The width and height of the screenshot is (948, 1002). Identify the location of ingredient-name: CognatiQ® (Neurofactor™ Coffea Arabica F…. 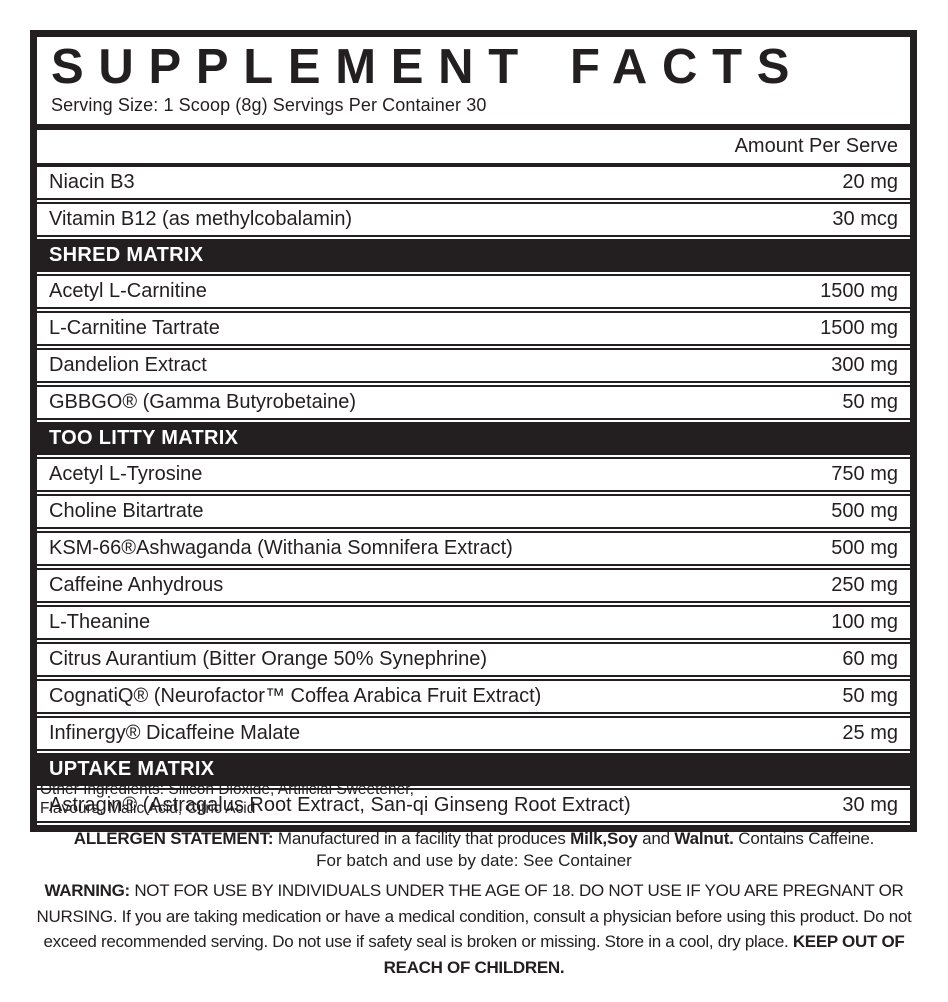
(295, 696).